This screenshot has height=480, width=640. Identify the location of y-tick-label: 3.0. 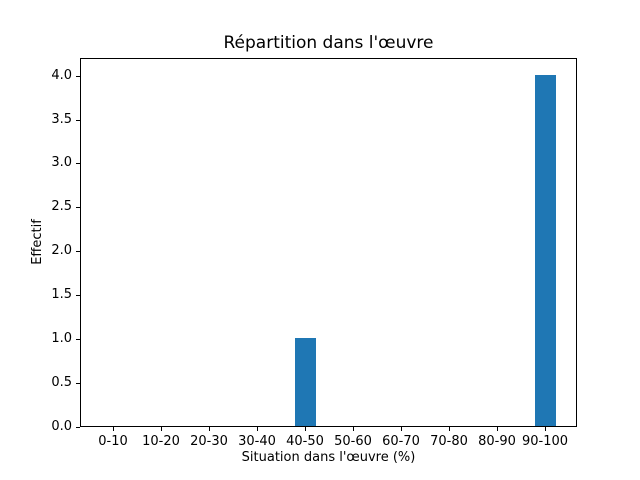
(61, 162).